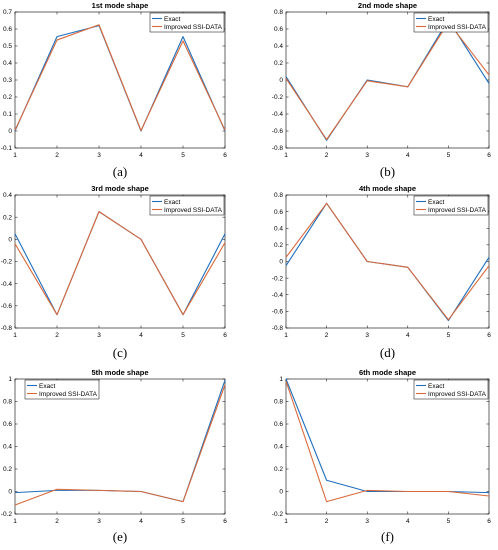 This screenshot has height=550, width=498. I want to click on y-tick-label-f-6: 1, so click(281, 379).